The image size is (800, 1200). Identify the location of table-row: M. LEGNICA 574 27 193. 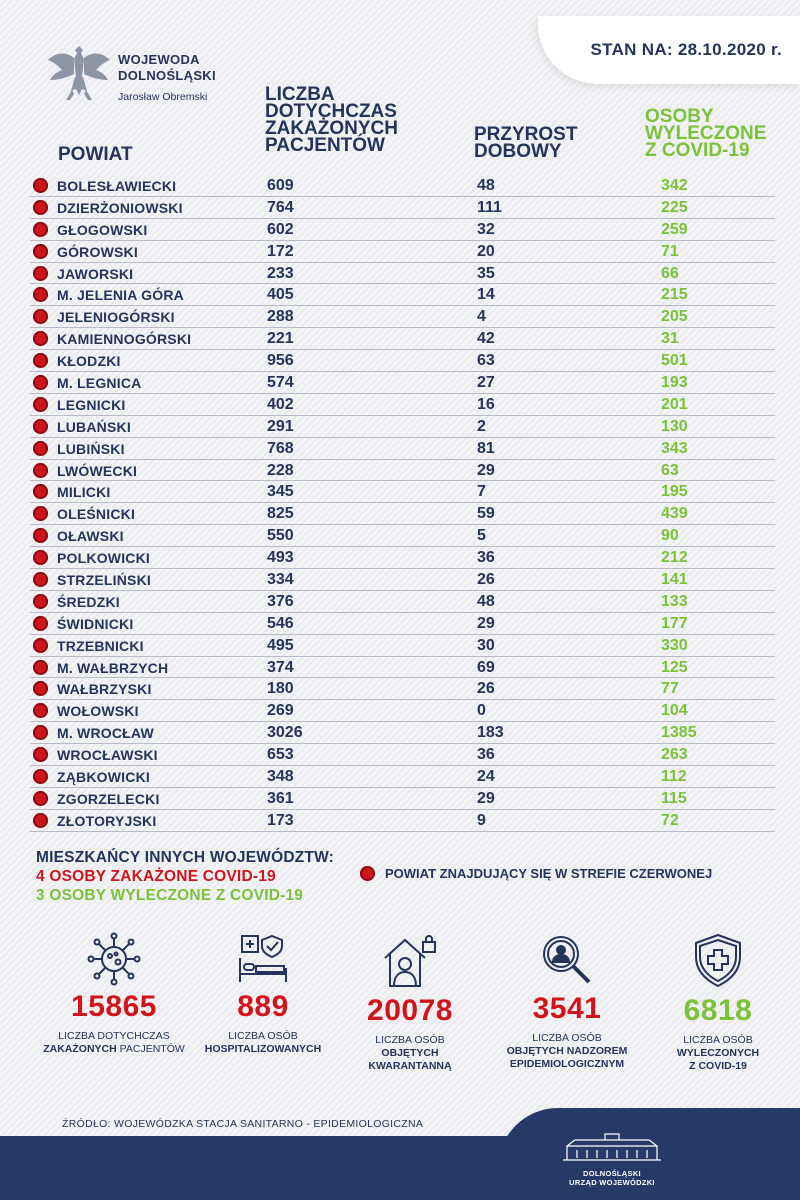
(402, 383).